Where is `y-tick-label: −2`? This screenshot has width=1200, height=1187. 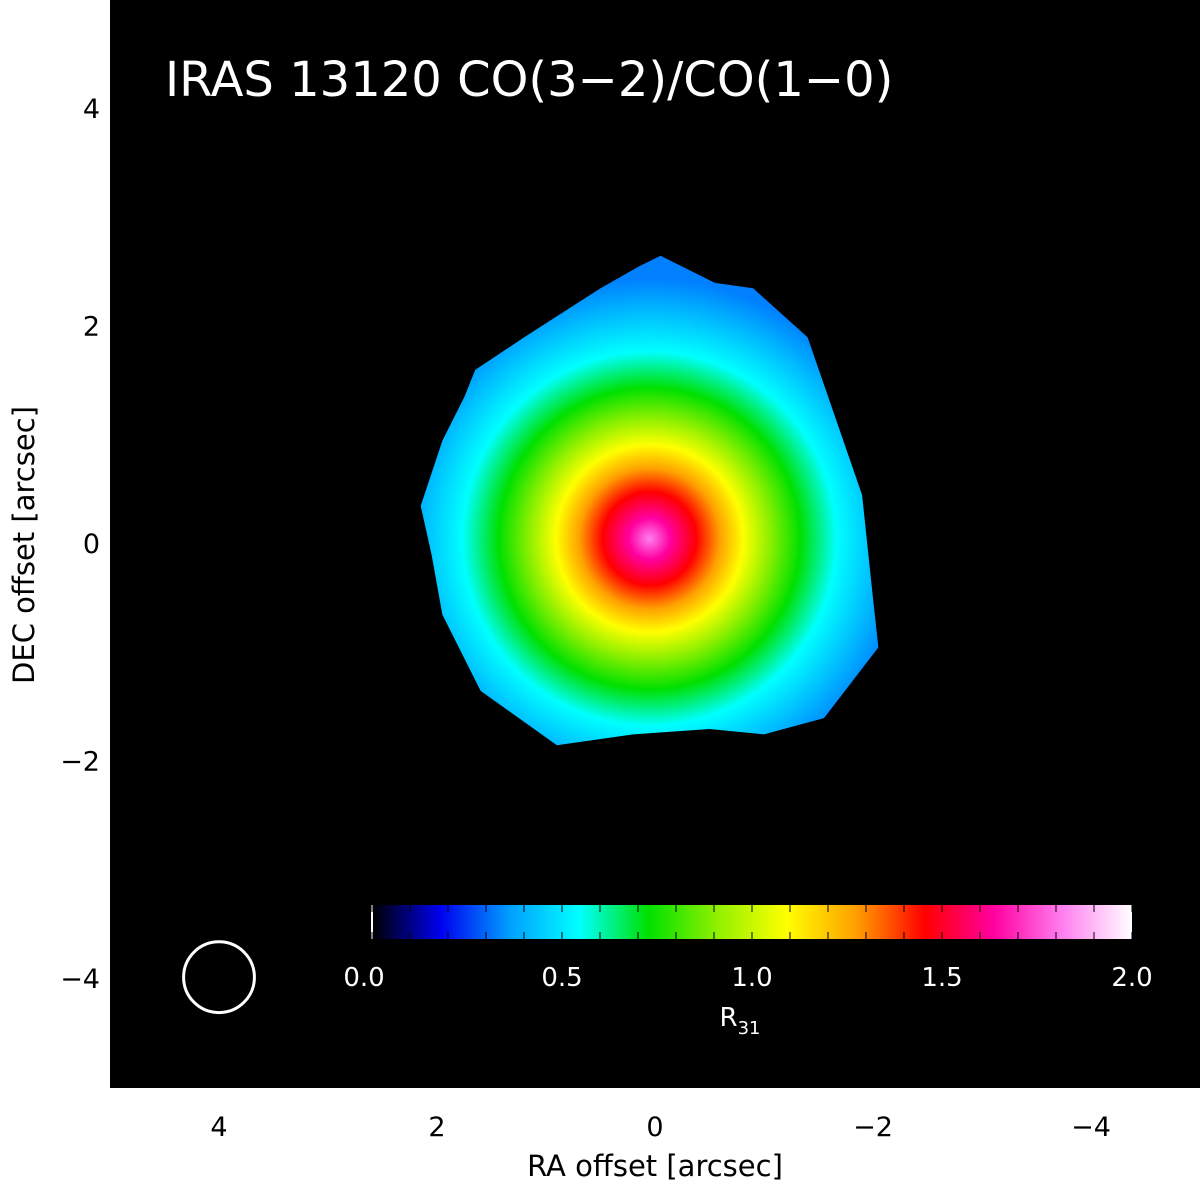 y-tick-label: −2 is located at coordinates (80, 762).